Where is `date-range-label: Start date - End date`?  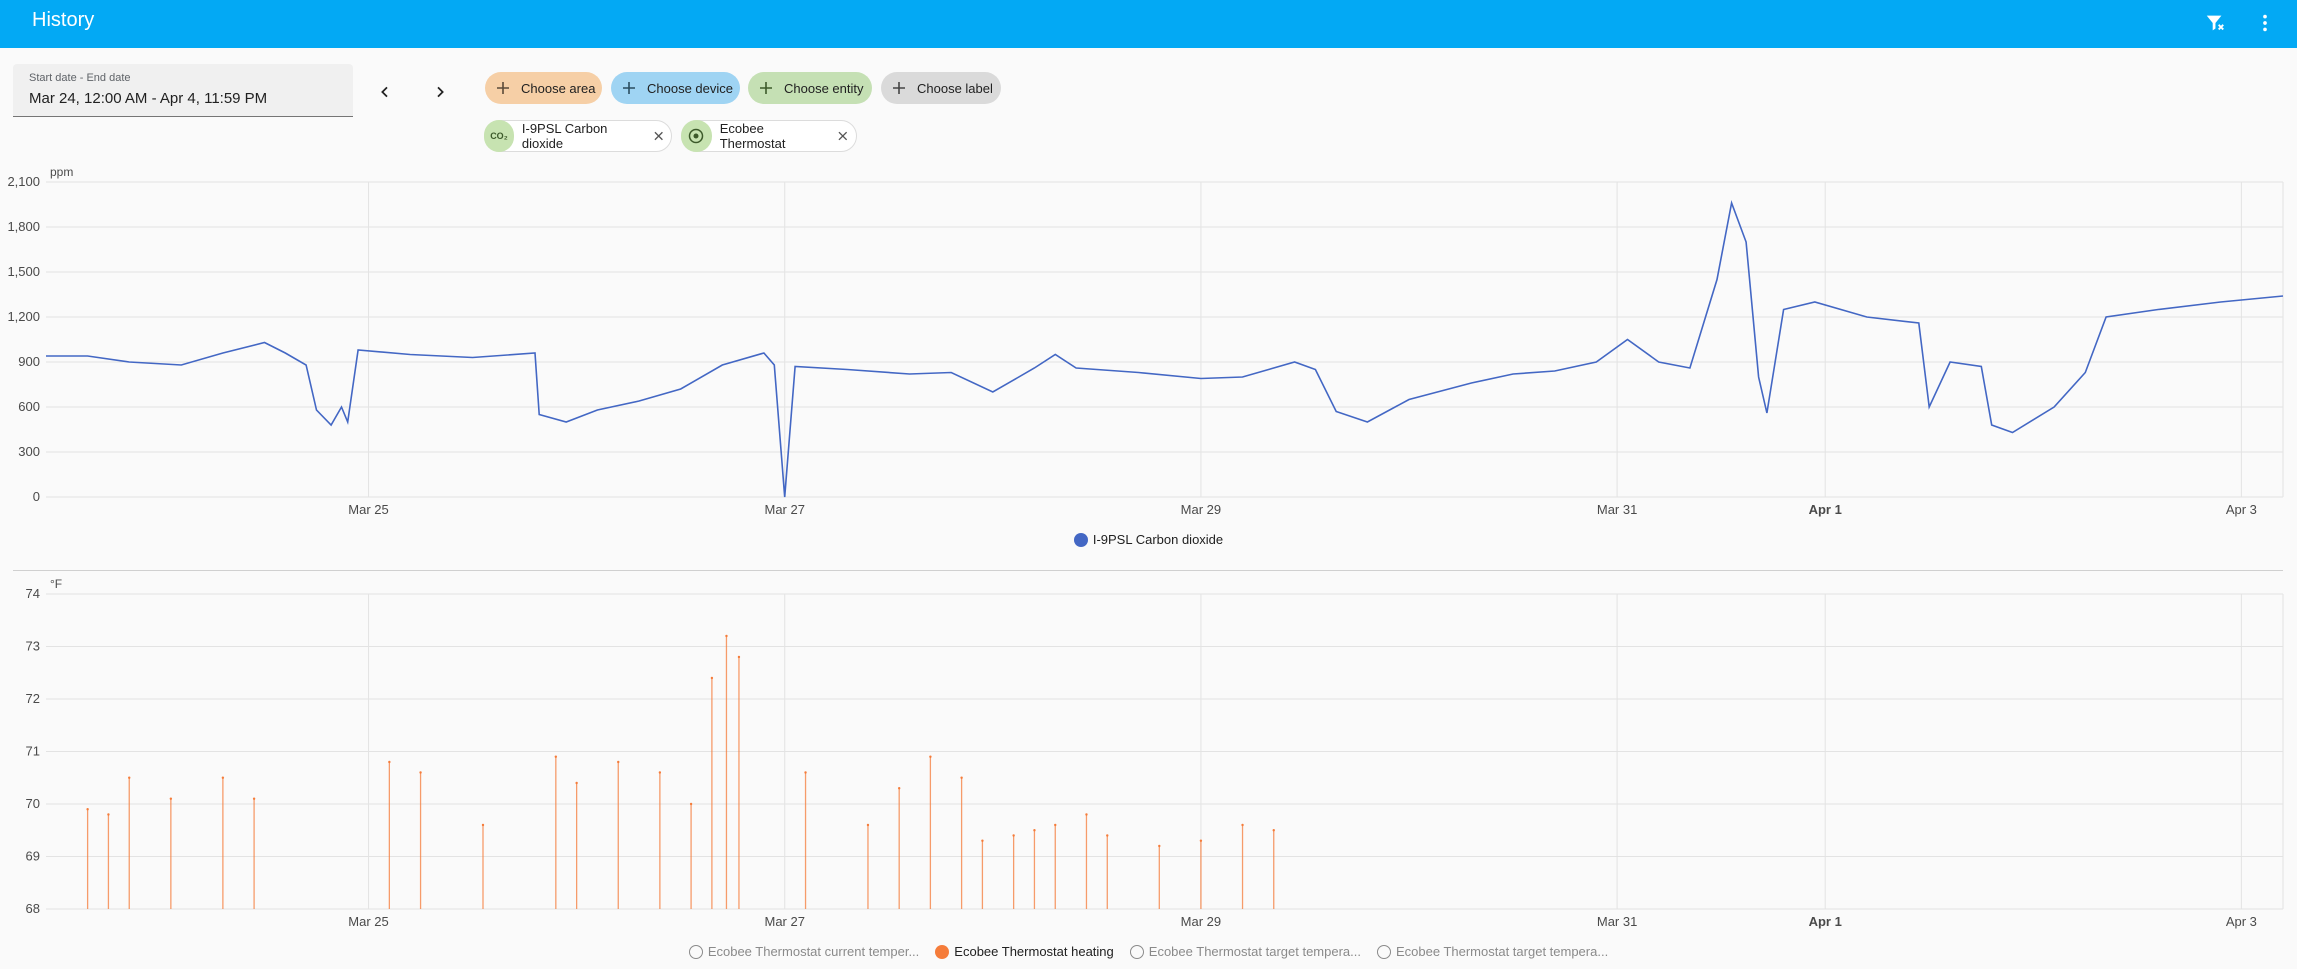
date-range-label: Start date - End date is located at coordinates (80, 78).